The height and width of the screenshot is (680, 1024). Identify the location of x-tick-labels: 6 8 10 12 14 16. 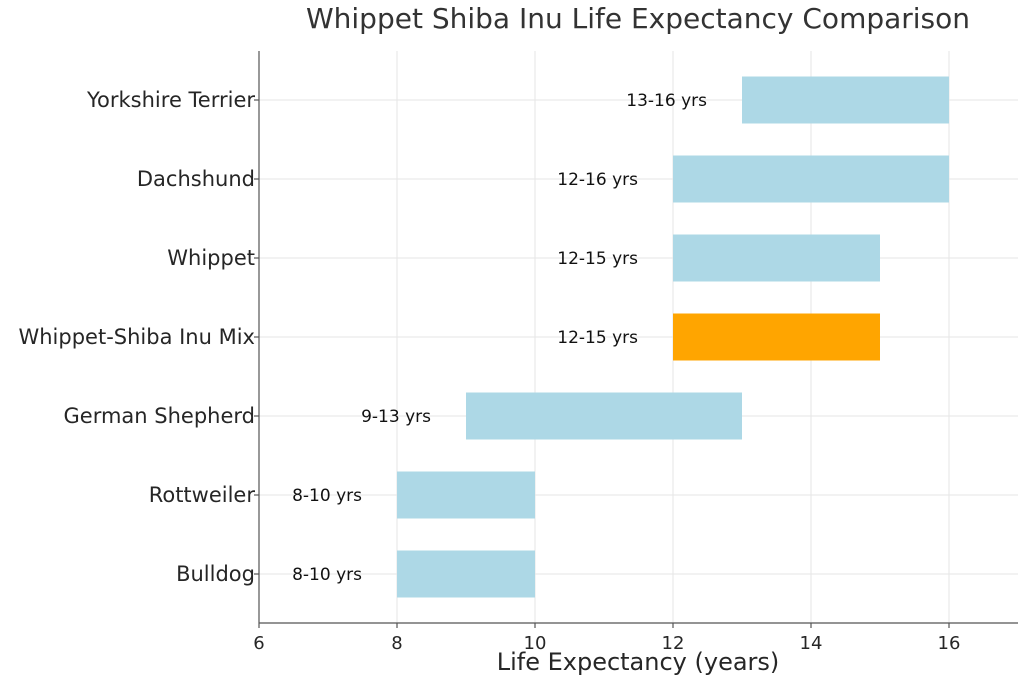
(606, 638).